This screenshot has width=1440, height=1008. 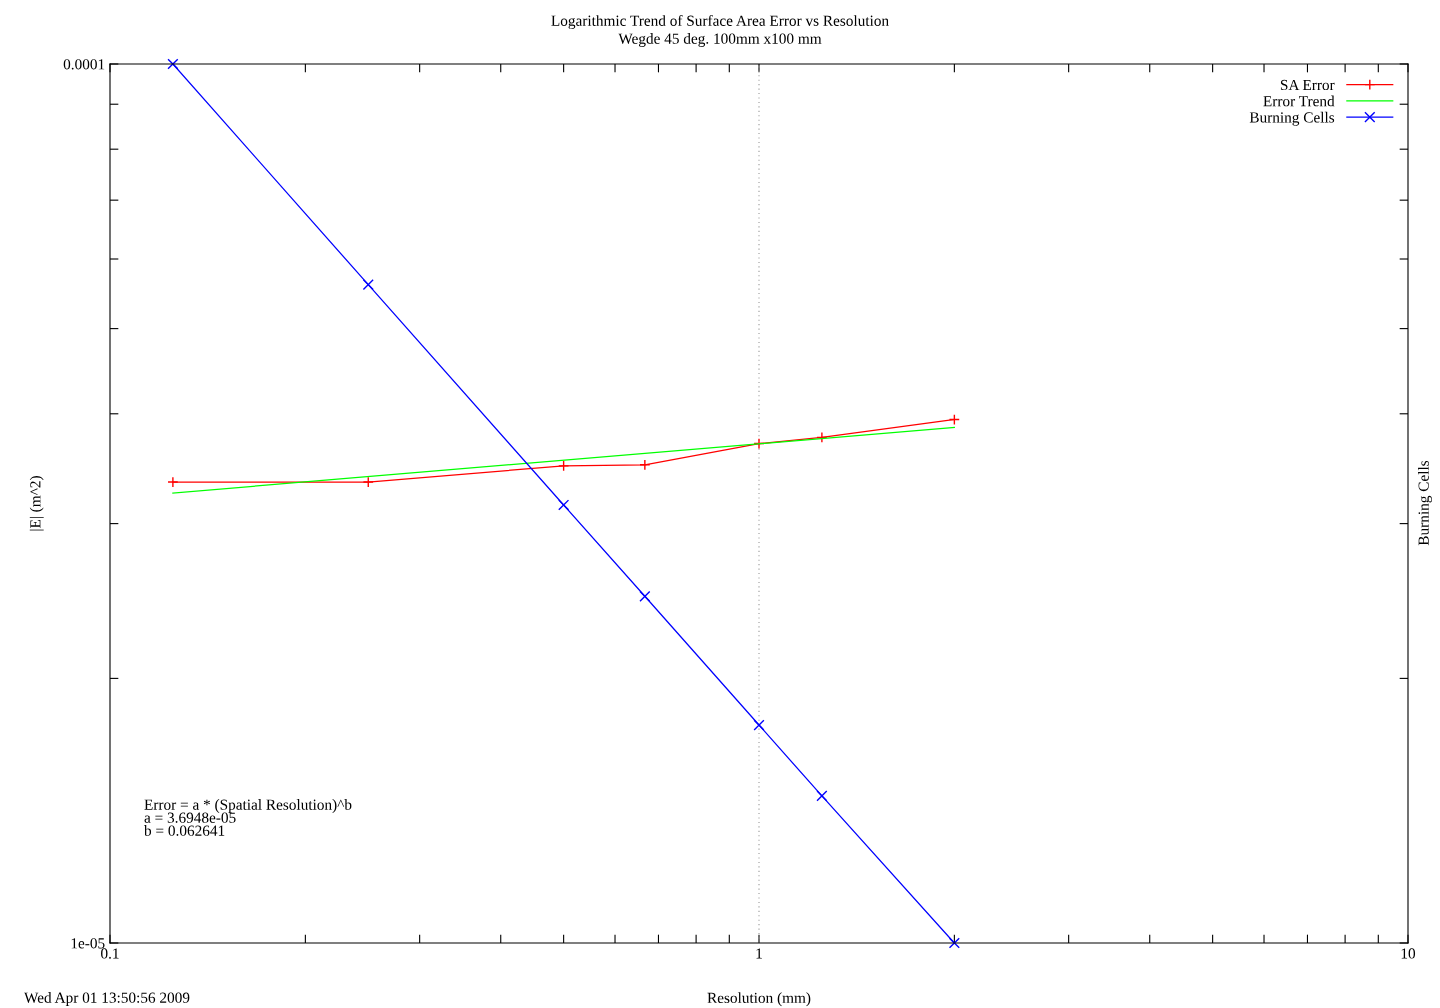 What do you see at coordinates (1408, 953) in the screenshot?
I see `x-tick-label: 10` at bounding box center [1408, 953].